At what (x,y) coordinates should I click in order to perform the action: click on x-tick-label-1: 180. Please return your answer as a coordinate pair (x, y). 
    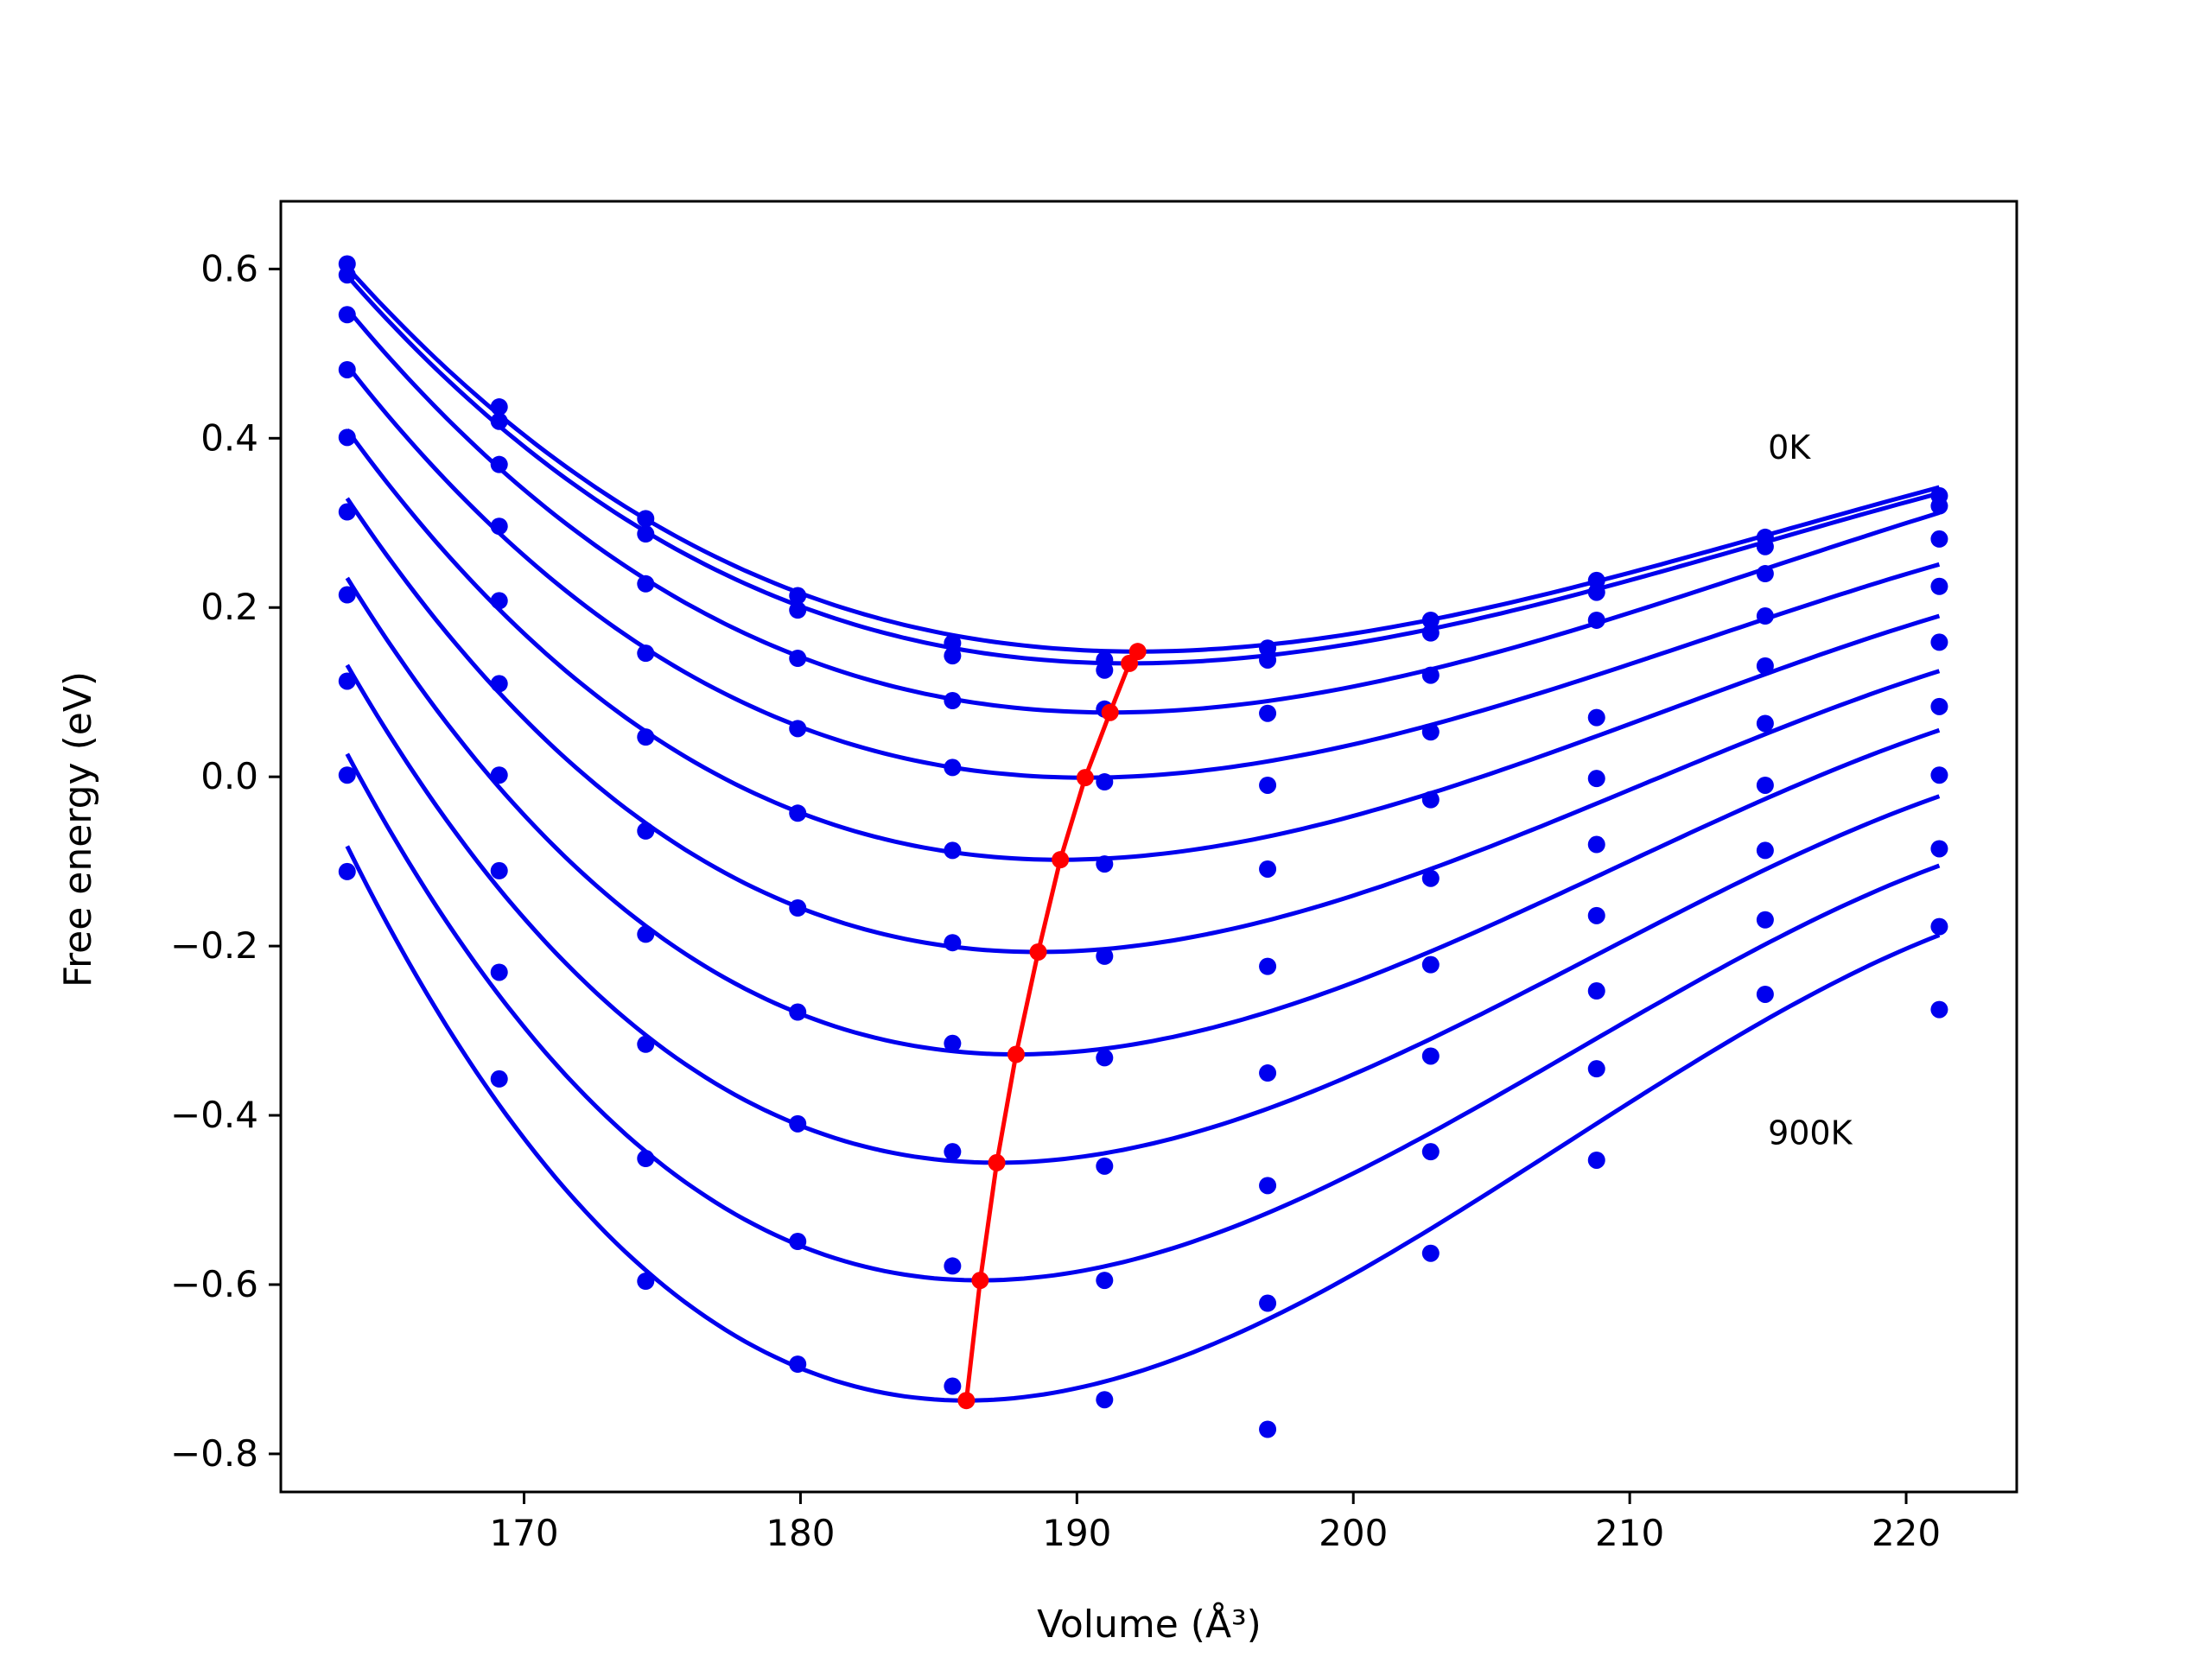
    Looking at the image, I should click on (800, 1533).